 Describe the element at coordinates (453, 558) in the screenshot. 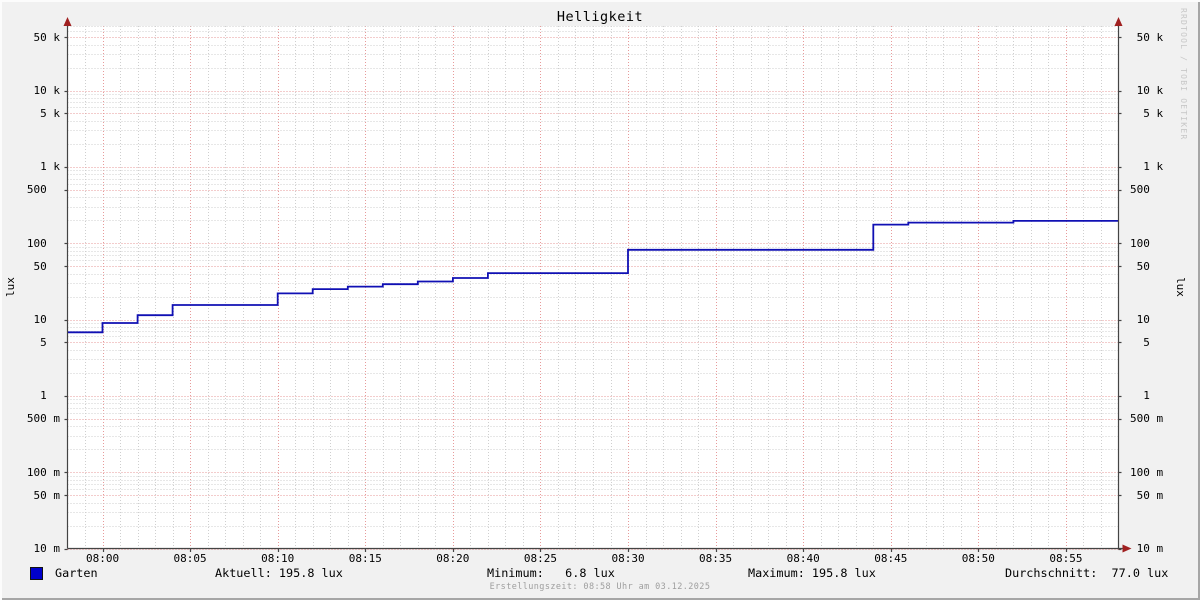

I see `x-tick-label: 08:20` at that location.